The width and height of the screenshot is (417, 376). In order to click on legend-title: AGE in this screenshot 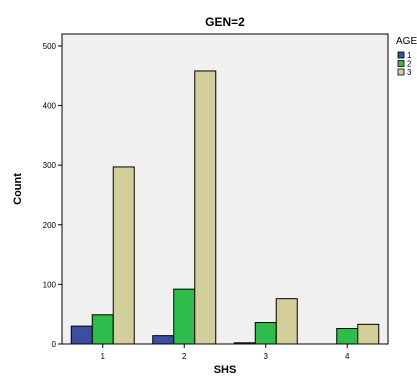, I will do `click(406, 41)`.